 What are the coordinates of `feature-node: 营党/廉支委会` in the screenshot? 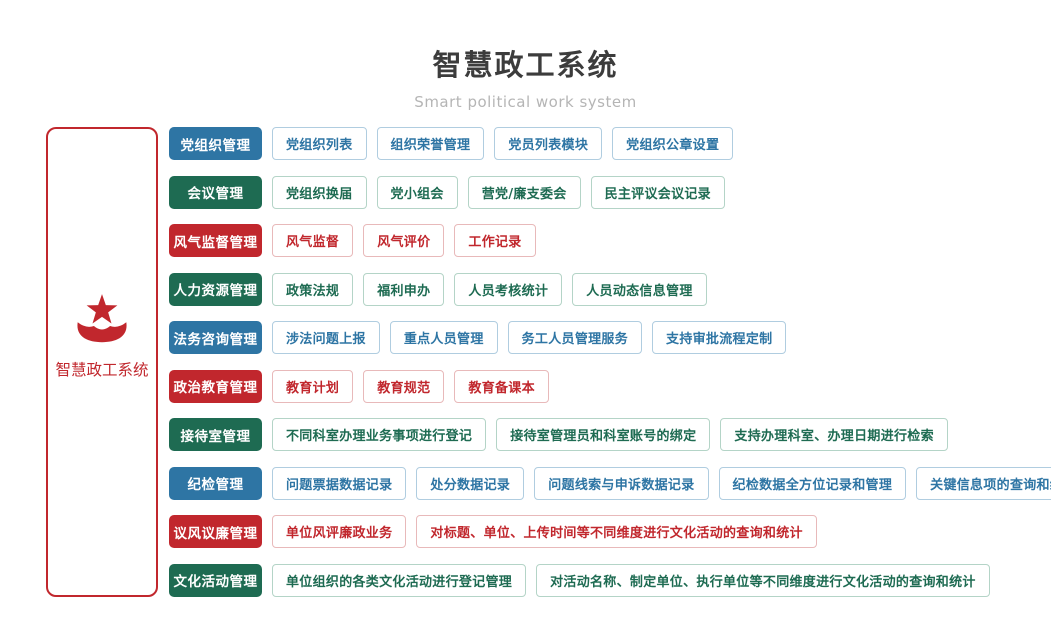 It's located at (524, 192).